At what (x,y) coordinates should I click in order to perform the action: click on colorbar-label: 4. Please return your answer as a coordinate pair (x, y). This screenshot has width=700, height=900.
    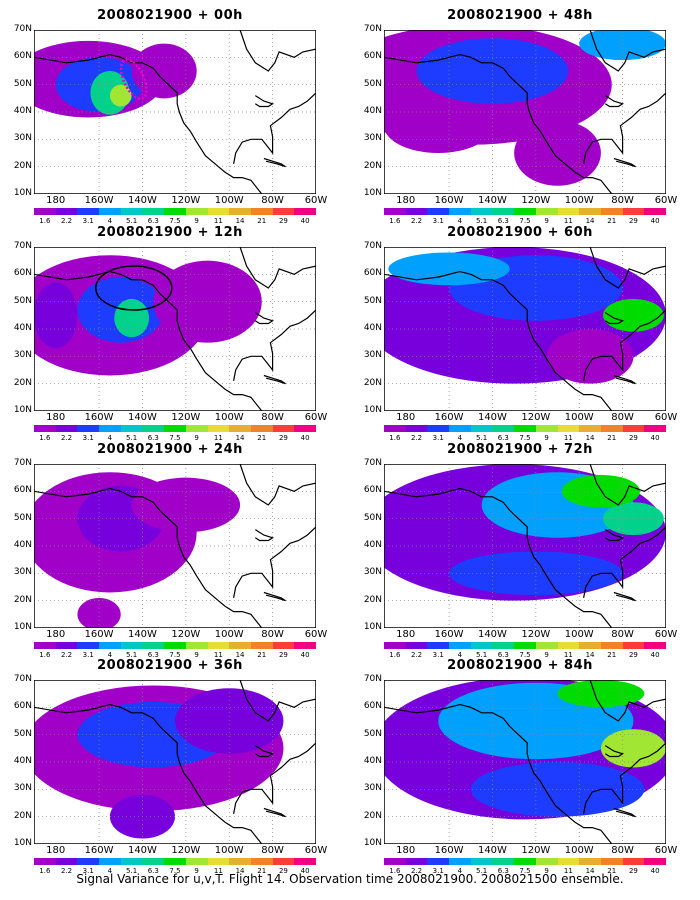
    Looking at the image, I should click on (460, 655).